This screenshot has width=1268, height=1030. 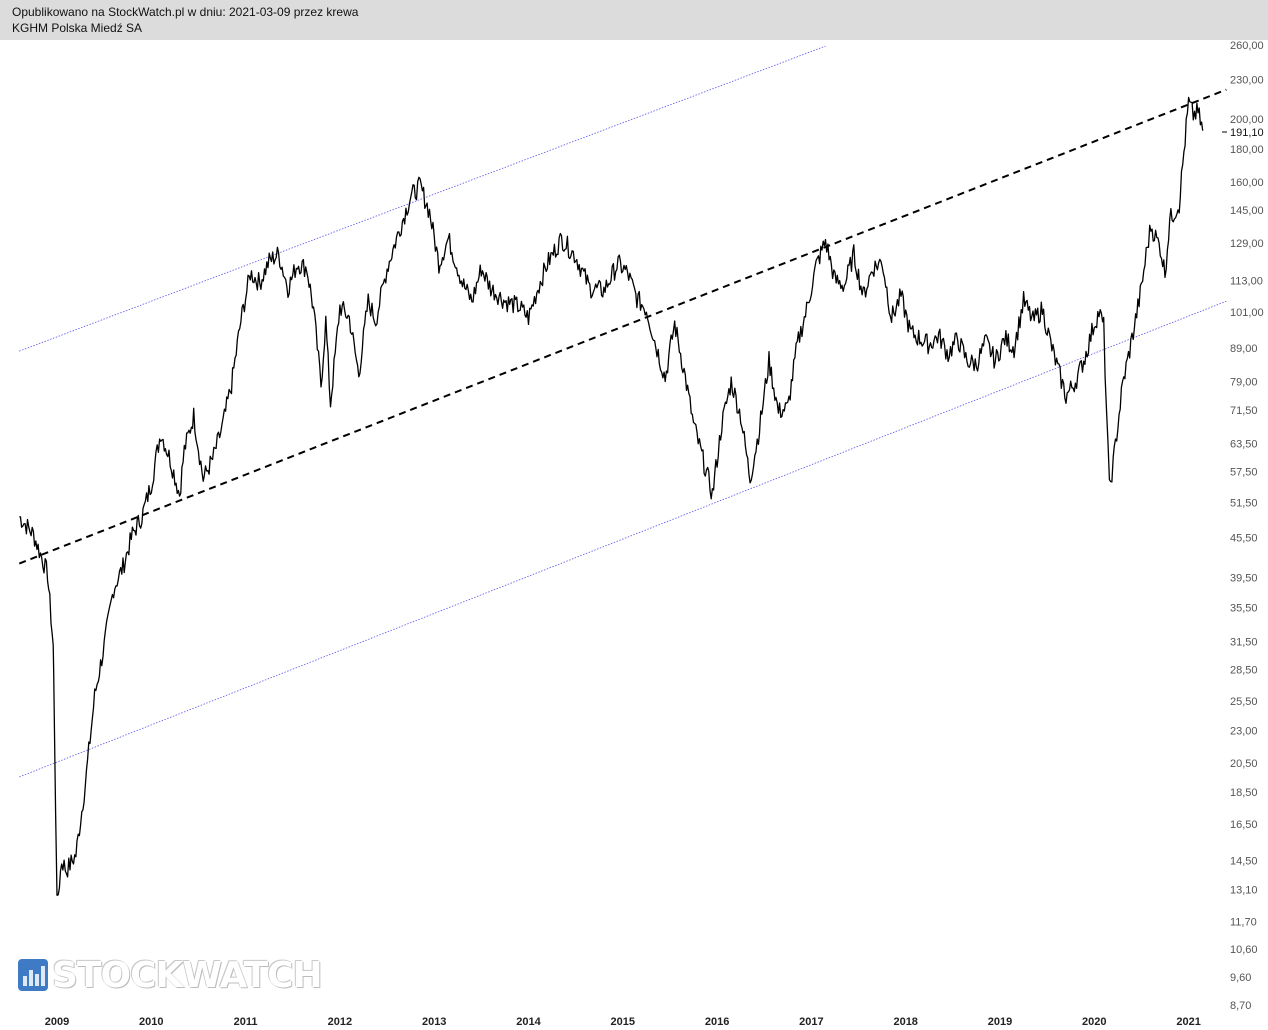 I want to click on y-tick-label: 71,50, so click(x=1244, y=411).